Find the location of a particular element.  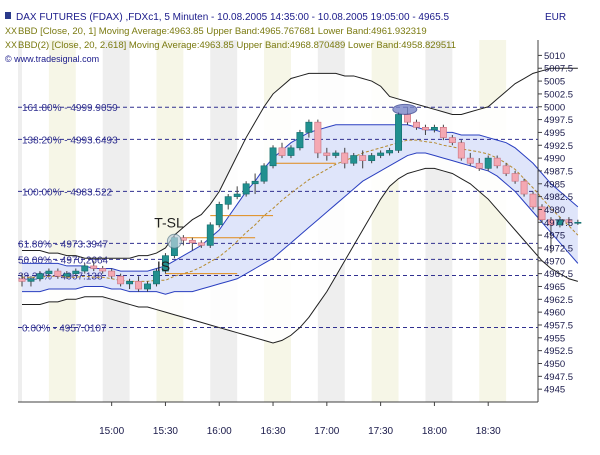

markers is located at coordinates (292, 176).